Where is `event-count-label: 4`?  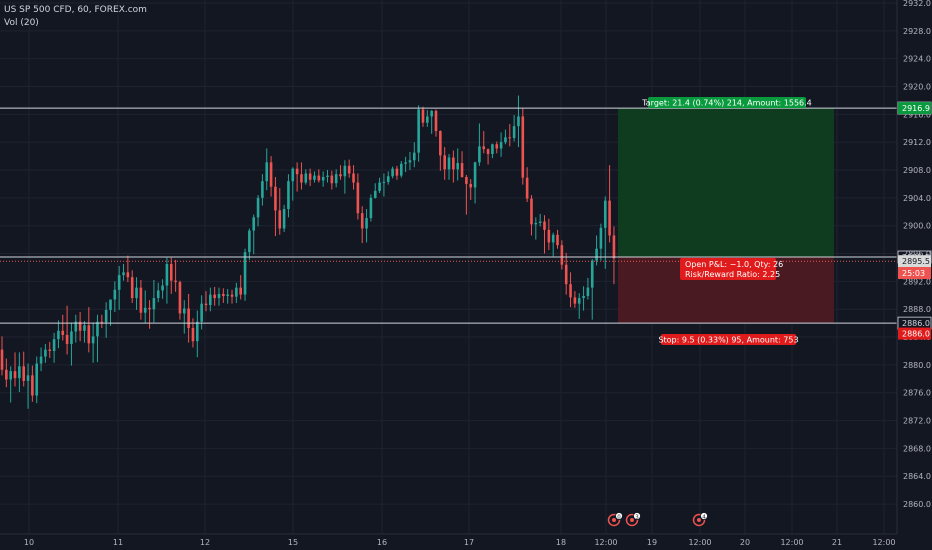 event-count-label: 4 is located at coordinates (704, 518).